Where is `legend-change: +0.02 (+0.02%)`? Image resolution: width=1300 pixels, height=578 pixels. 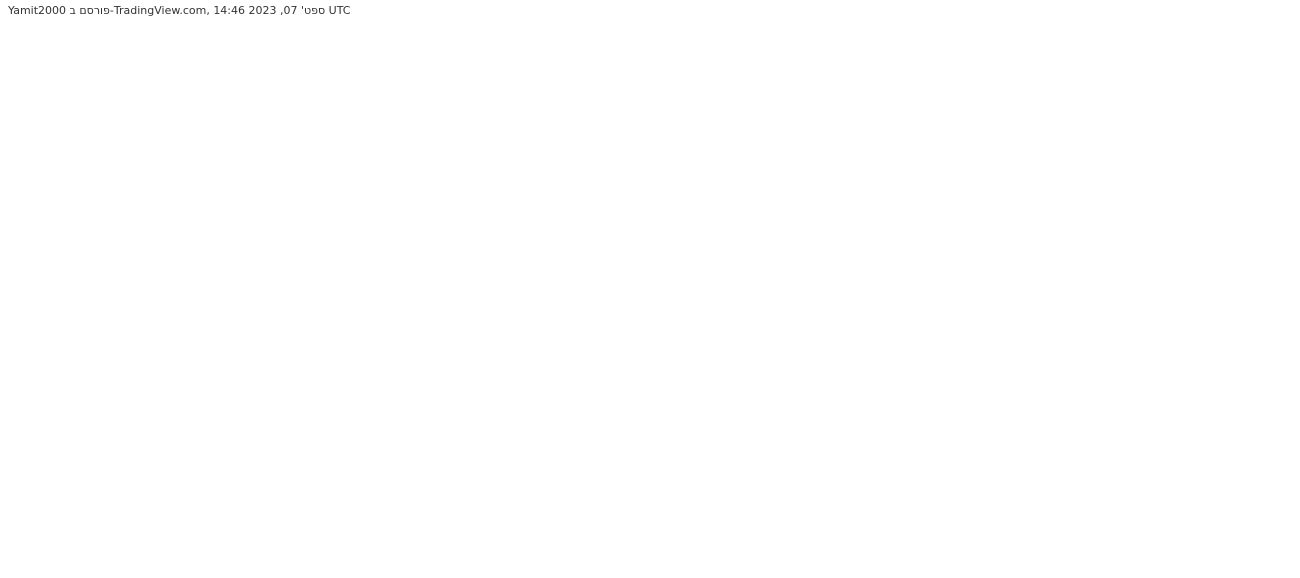
legend-change: +0.02 (+0.02%) is located at coordinates (303, 38).